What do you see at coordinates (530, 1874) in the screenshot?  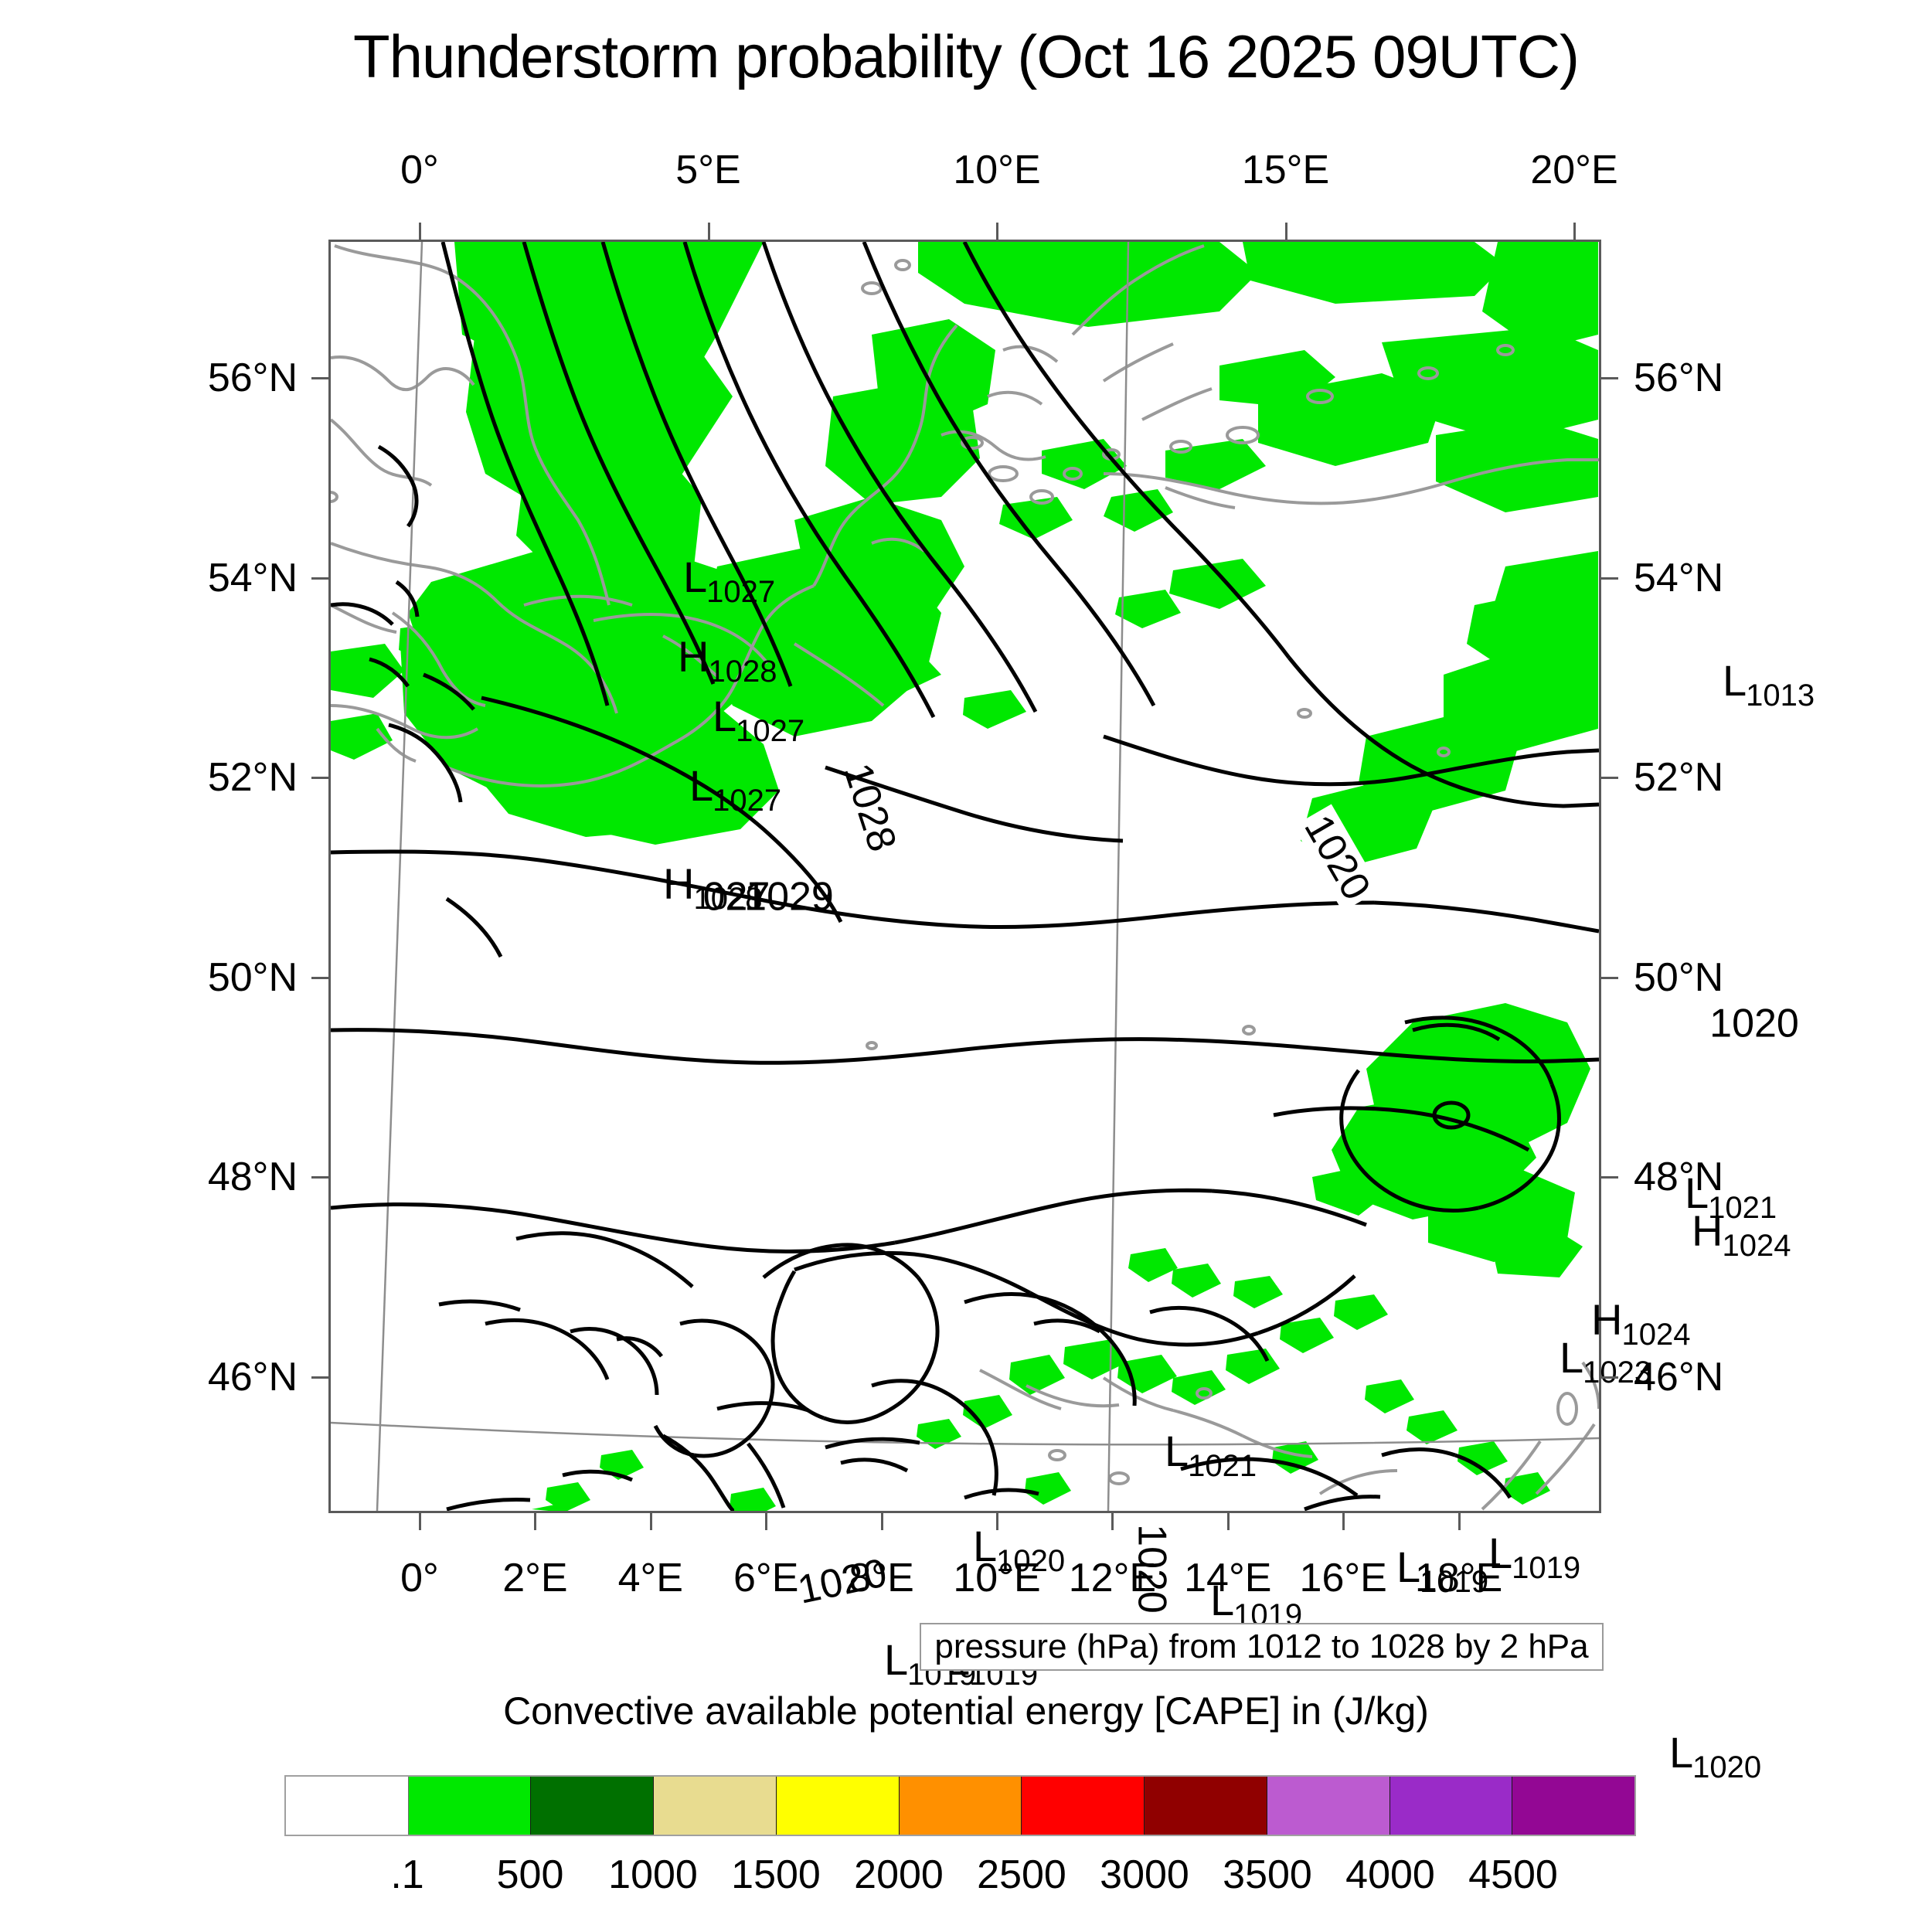 I see `colorbar-tick-label: 500` at bounding box center [530, 1874].